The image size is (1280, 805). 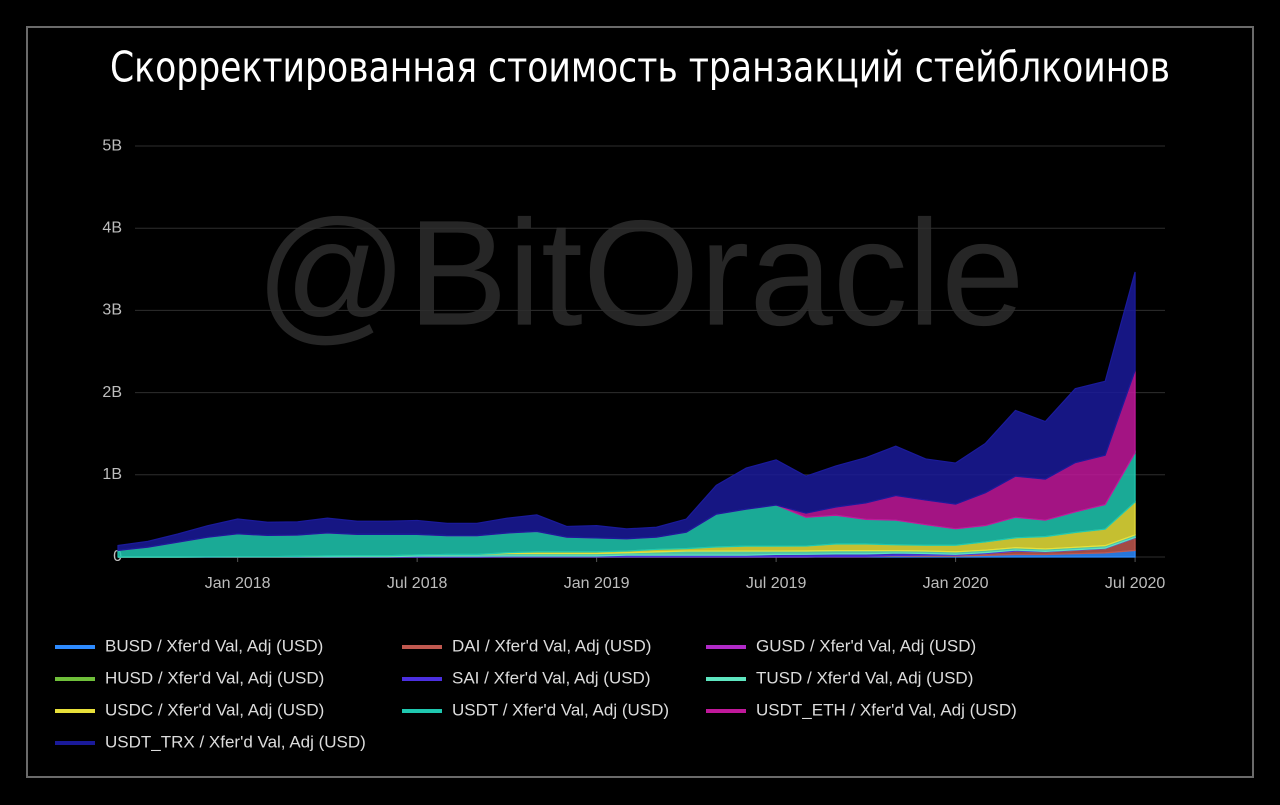 What do you see at coordinates (639, 273) in the screenshot?
I see `watermark: @BitOracle` at bounding box center [639, 273].